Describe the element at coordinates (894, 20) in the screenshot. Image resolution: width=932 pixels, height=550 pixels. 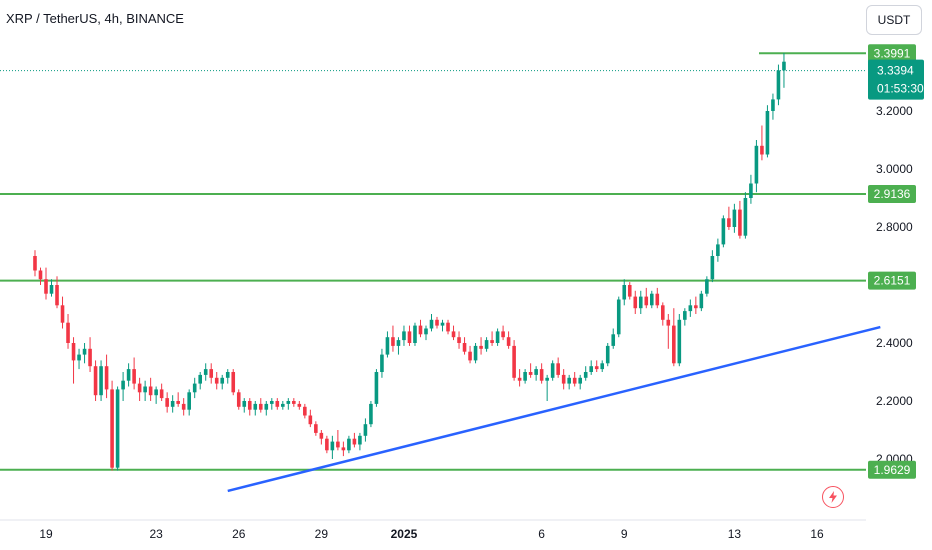
I see `currency-button: USDT` at that location.